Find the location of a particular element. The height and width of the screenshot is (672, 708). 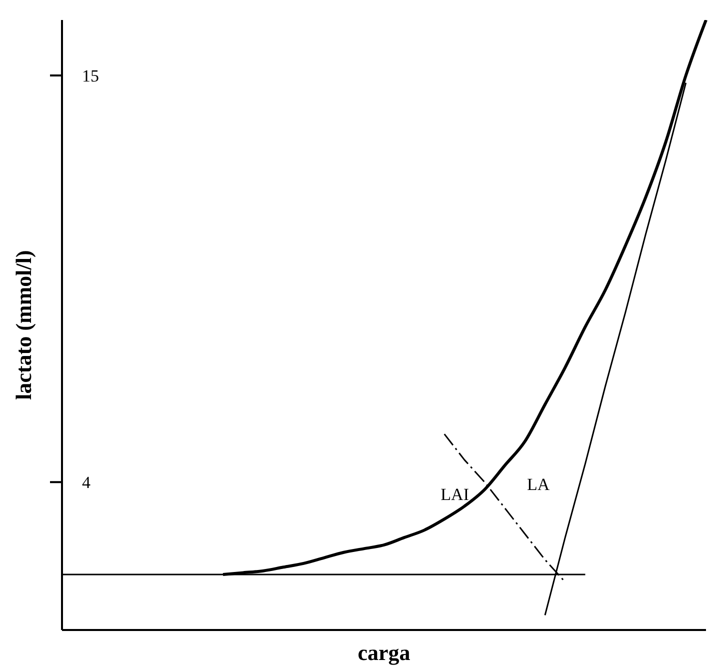

annotation: LA is located at coordinates (538, 484).